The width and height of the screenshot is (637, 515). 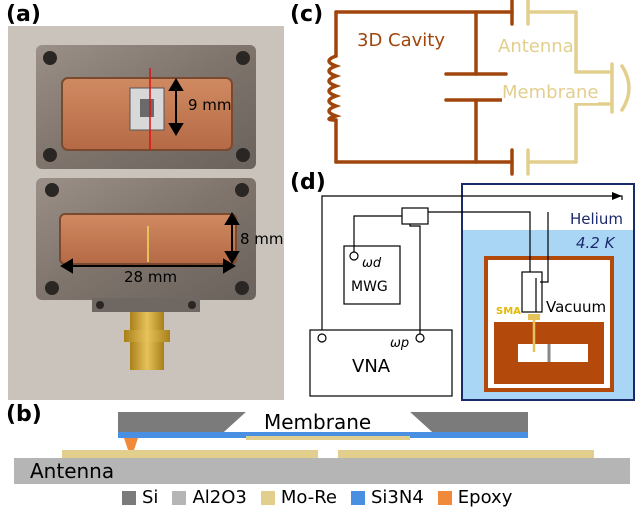 What do you see at coordinates (179, 497) in the screenshot?
I see `swatch-al2o3` at bounding box center [179, 497].